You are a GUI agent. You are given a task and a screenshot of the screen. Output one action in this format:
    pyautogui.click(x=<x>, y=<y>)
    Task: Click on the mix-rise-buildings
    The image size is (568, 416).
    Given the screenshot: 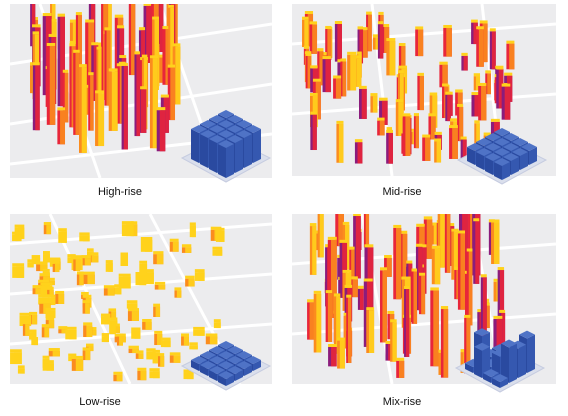 What is the action you would take?
    pyautogui.click(x=406, y=296)
    